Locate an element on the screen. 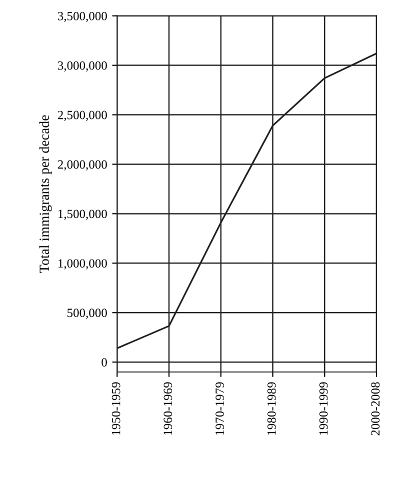 Image resolution: width=393 pixels, height=480 pixels. y-tick-label: 1,000,000 is located at coordinates (82, 264).